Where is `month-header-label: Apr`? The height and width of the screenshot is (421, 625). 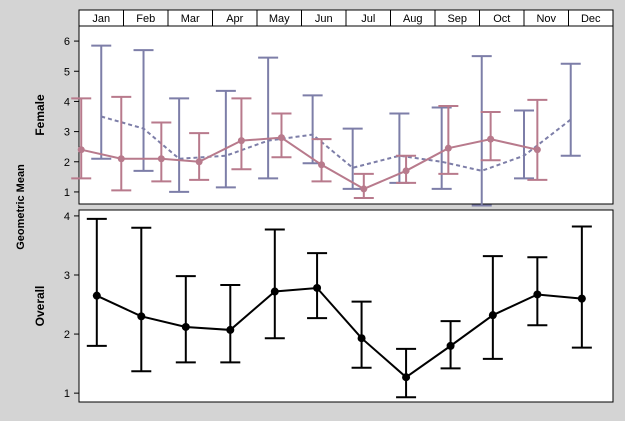 month-header-label: Apr is located at coordinates (234, 19).